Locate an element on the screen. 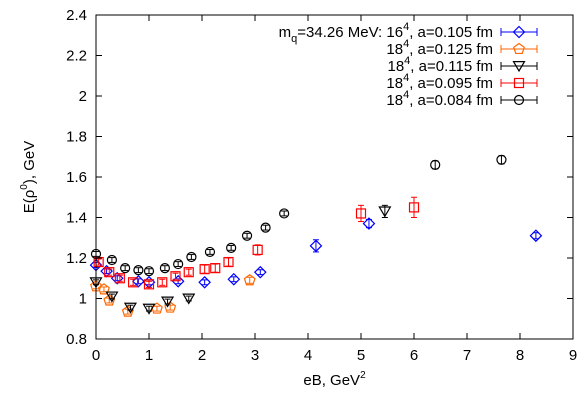  x-tick-label: 0 is located at coordinates (96, 355).